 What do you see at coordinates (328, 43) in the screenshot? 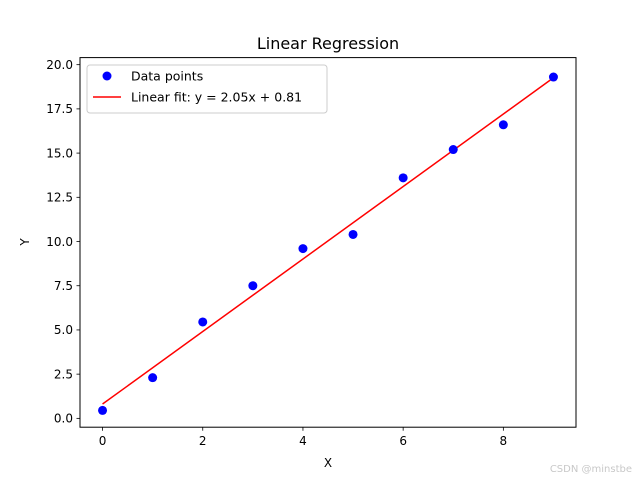
I see `chart-title: Linear Regression` at bounding box center [328, 43].